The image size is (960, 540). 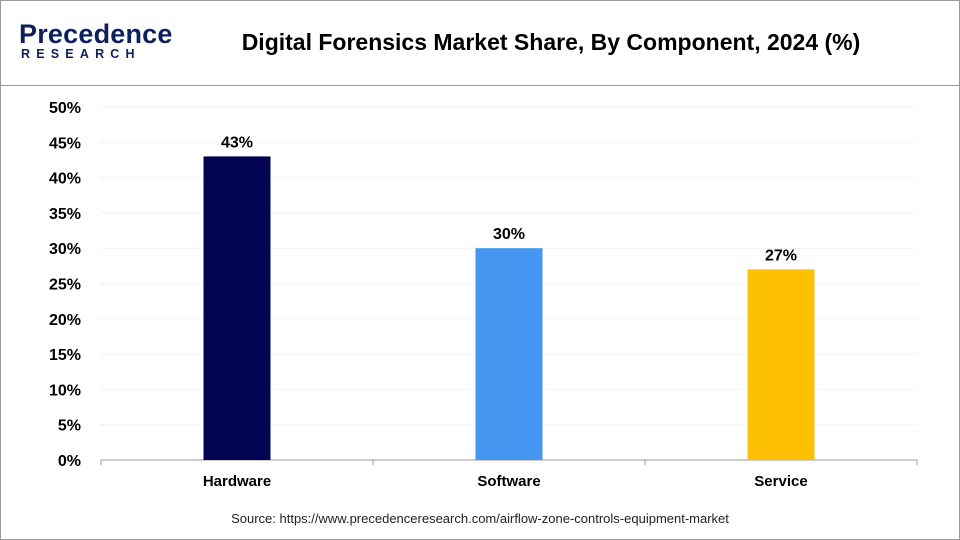 I want to click on bar-service, so click(x=781, y=364).